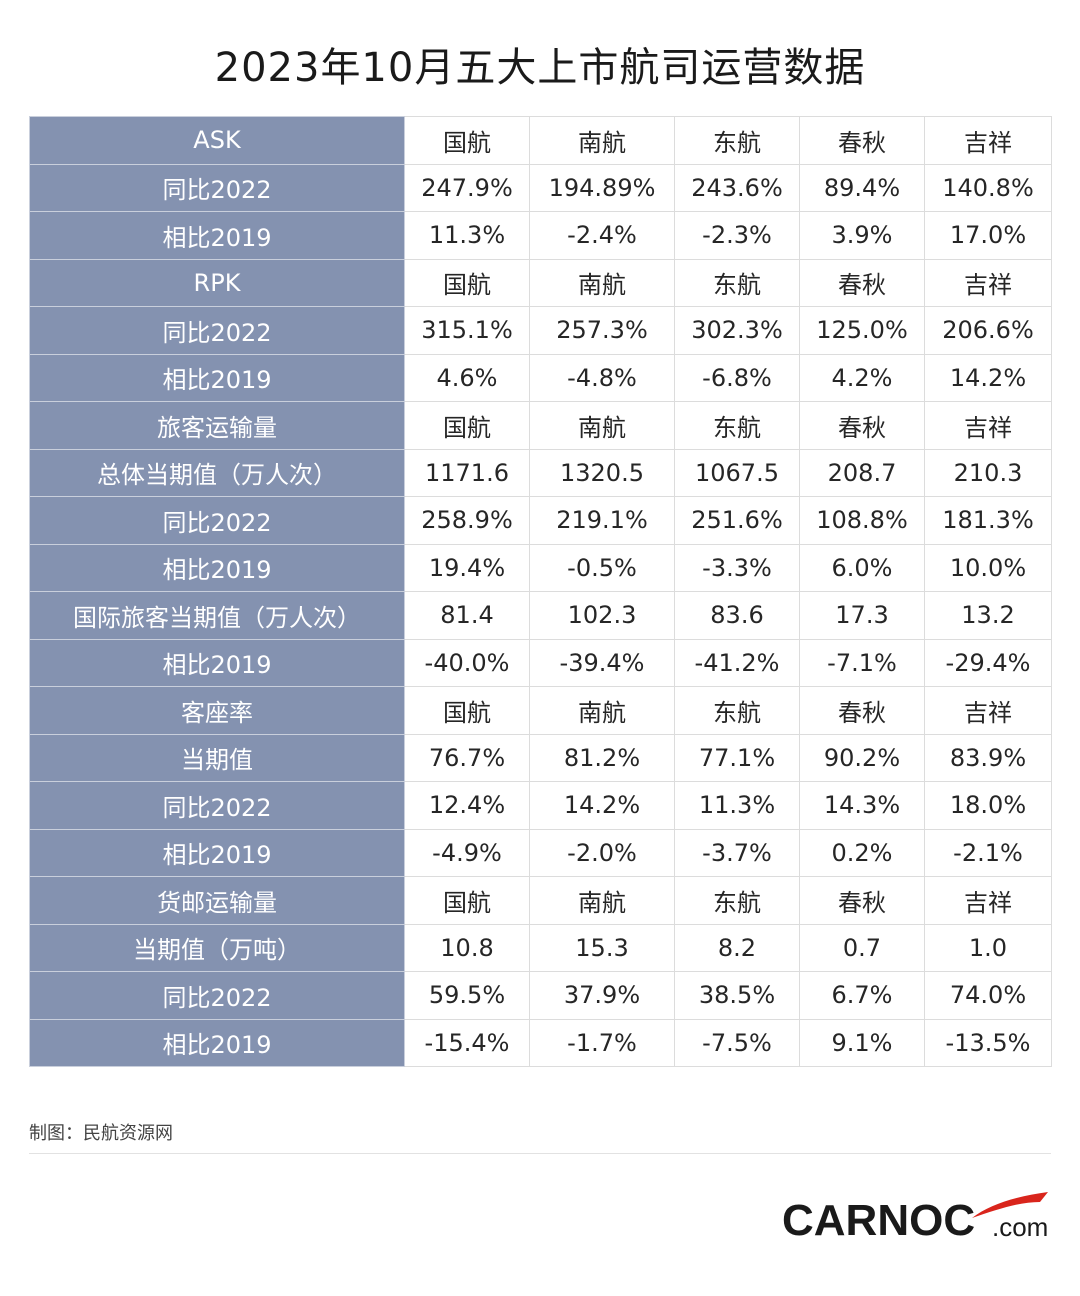 The height and width of the screenshot is (1296, 1080). I want to click on table-cell: 1.0, so click(988, 947).